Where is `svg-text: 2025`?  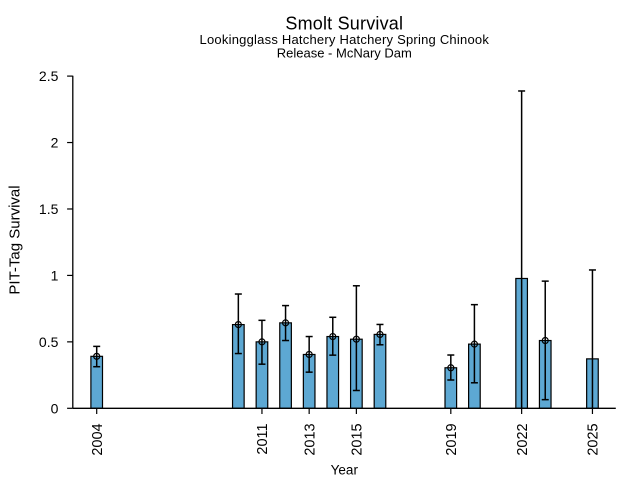 svg-text: 2025 is located at coordinates (594, 439).